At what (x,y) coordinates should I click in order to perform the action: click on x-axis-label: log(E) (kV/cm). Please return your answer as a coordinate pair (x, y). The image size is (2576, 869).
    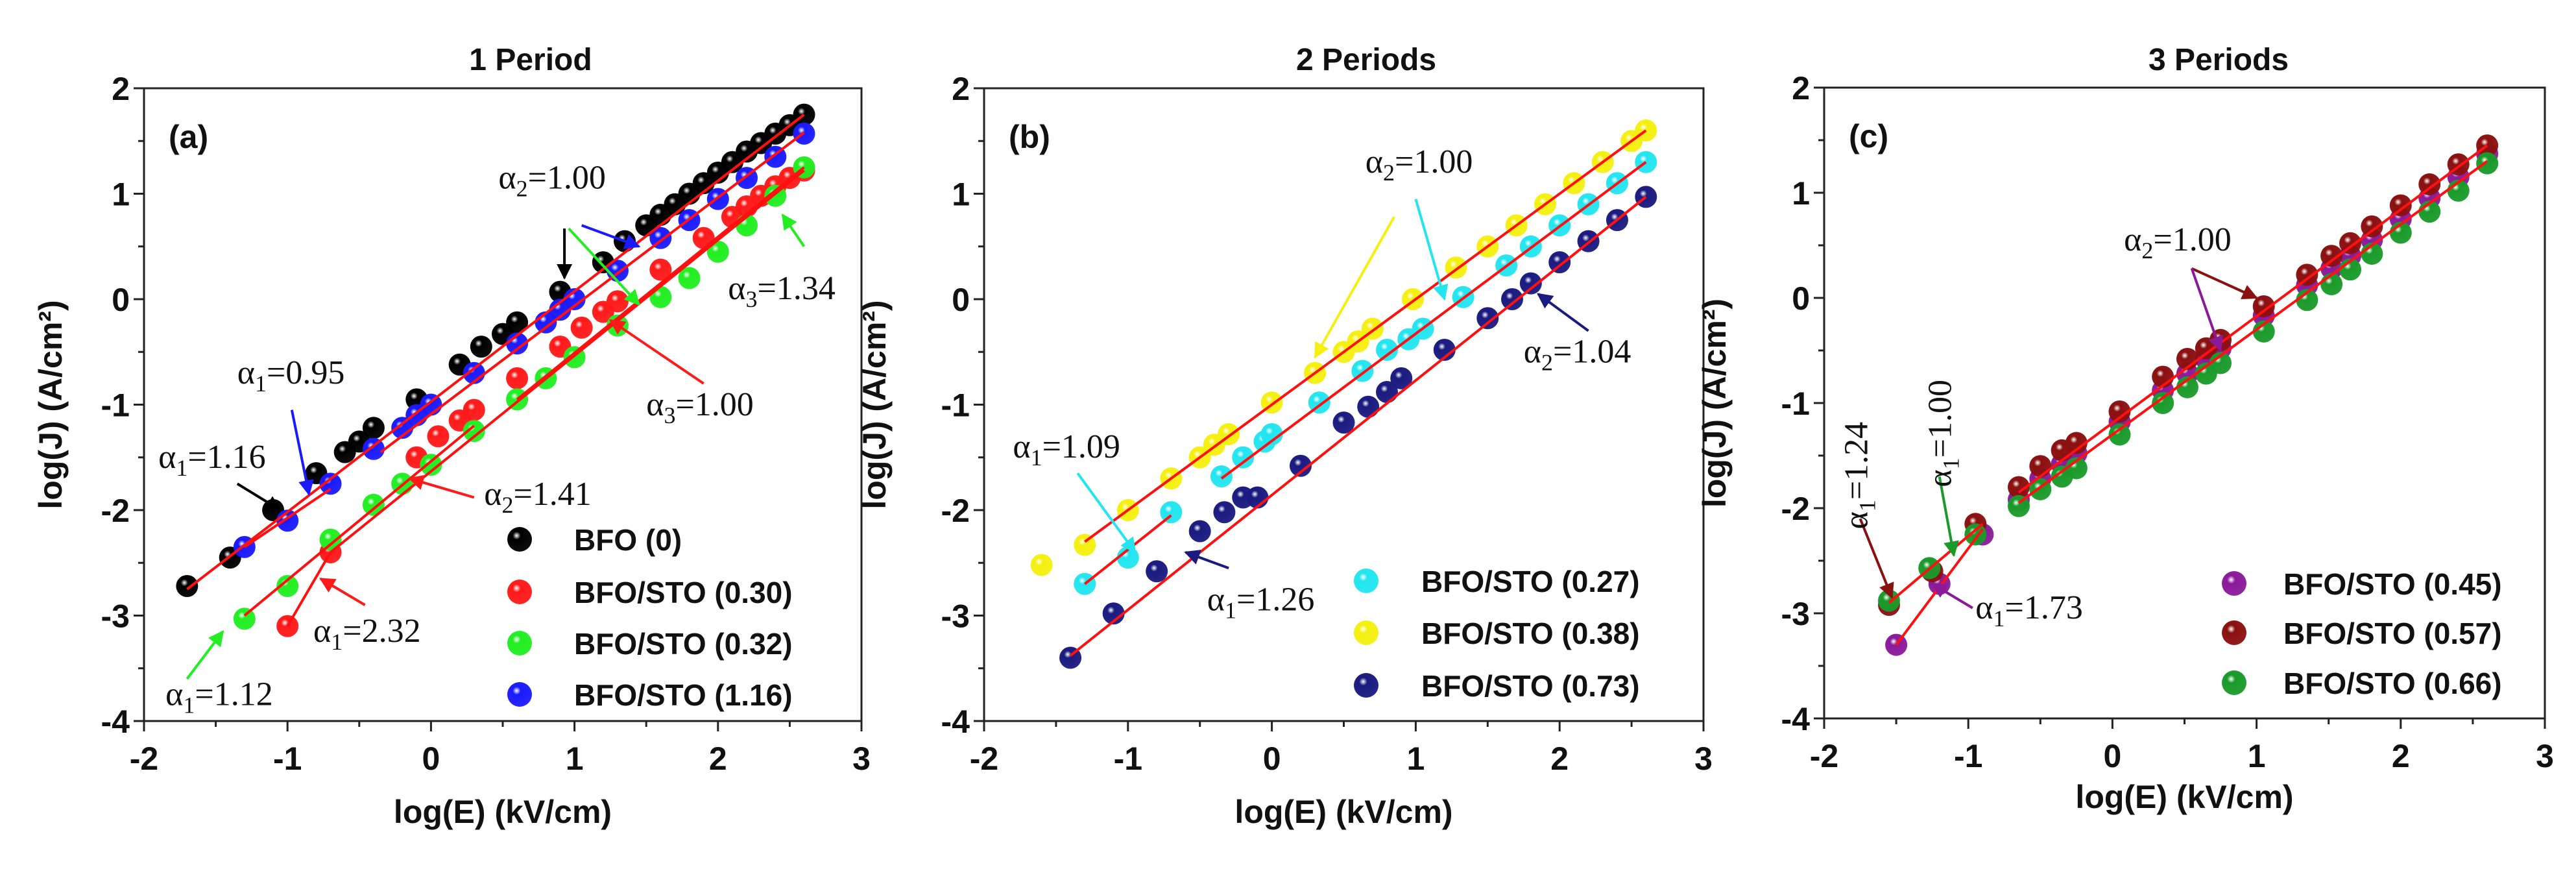
    Looking at the image, I should click on (1343, 812).